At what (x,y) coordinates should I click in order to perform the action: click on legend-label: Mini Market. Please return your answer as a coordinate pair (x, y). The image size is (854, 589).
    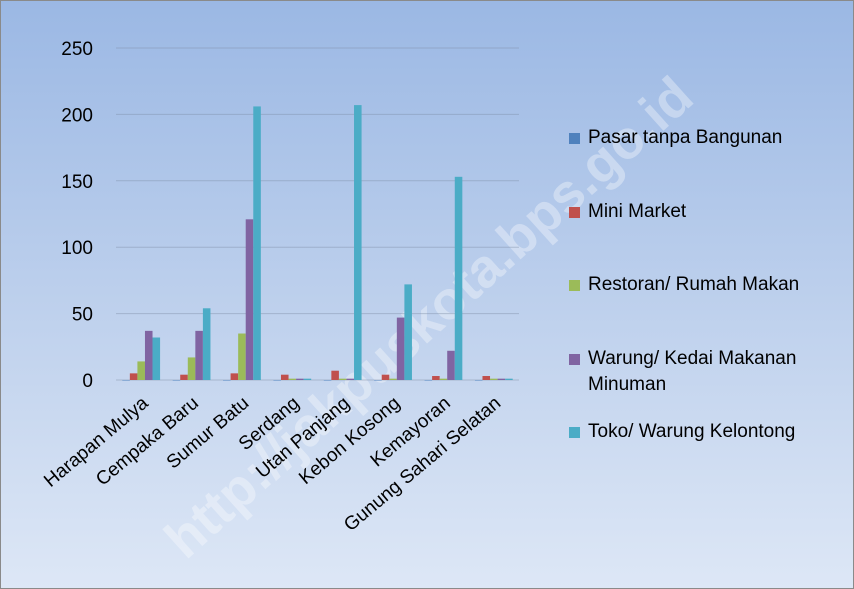
    Looking at the image, I should click on (637, 211).